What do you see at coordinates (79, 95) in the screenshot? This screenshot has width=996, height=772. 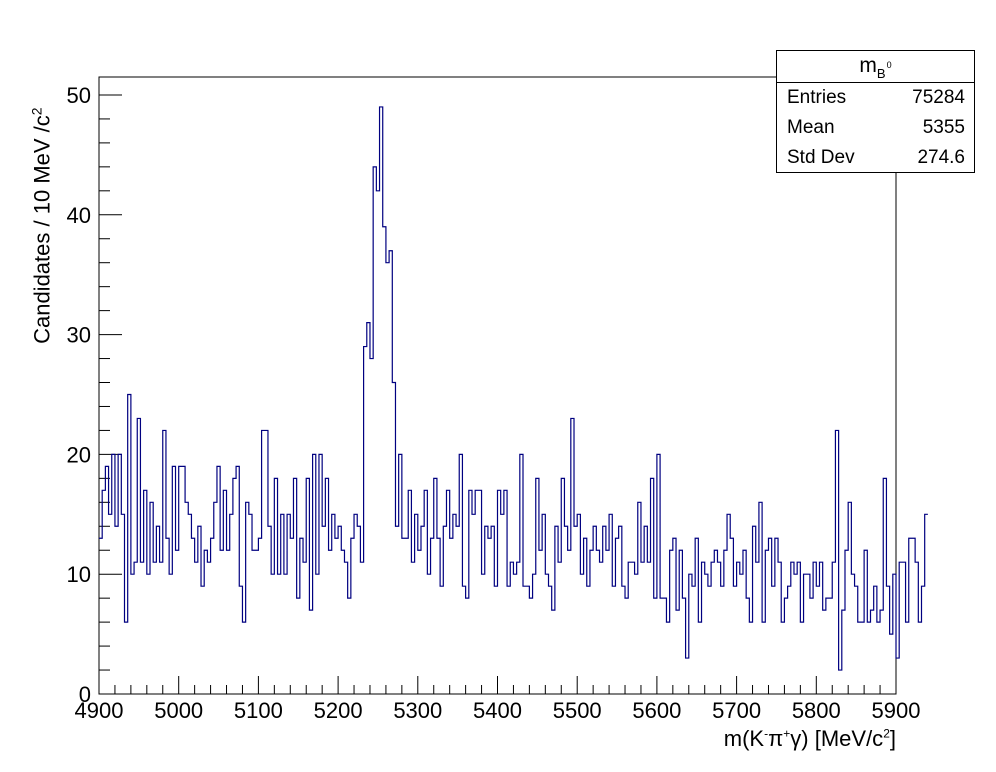 I see `y-tick-label: 50` at bounding box center [79, 95].